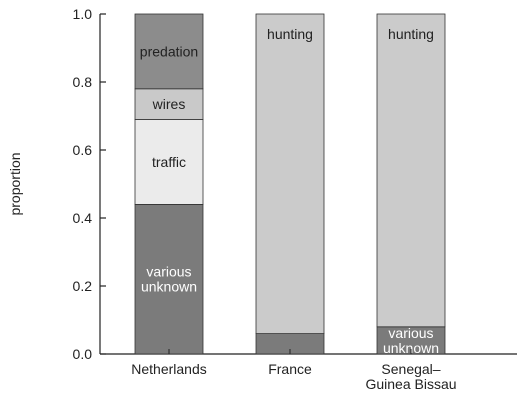 The width and height of the screenshot is (521, 405). Describe the element at coordinates (83, 354) in the screenshot. I see `y-tick-label: 0.0` at that location.